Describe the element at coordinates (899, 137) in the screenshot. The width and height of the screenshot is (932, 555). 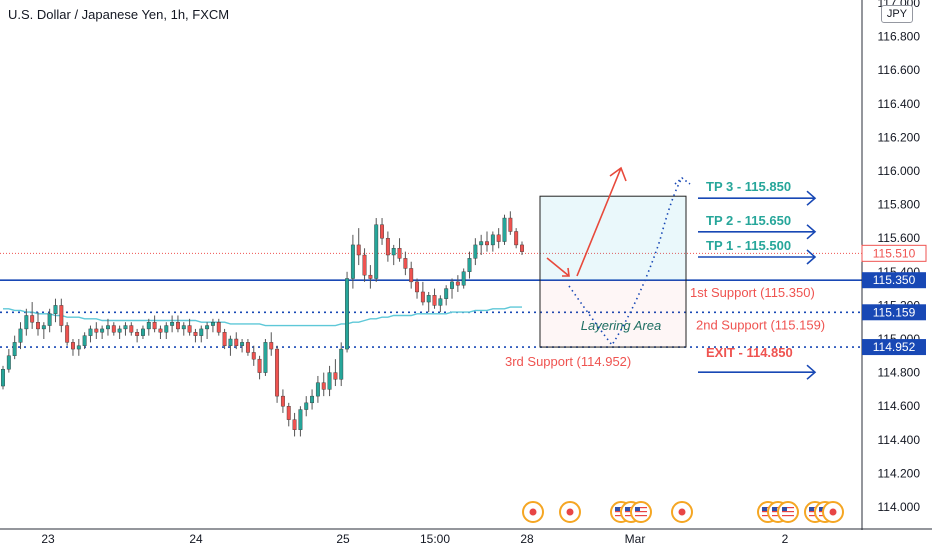
I see `price-tick-label: 116.200` at that location.